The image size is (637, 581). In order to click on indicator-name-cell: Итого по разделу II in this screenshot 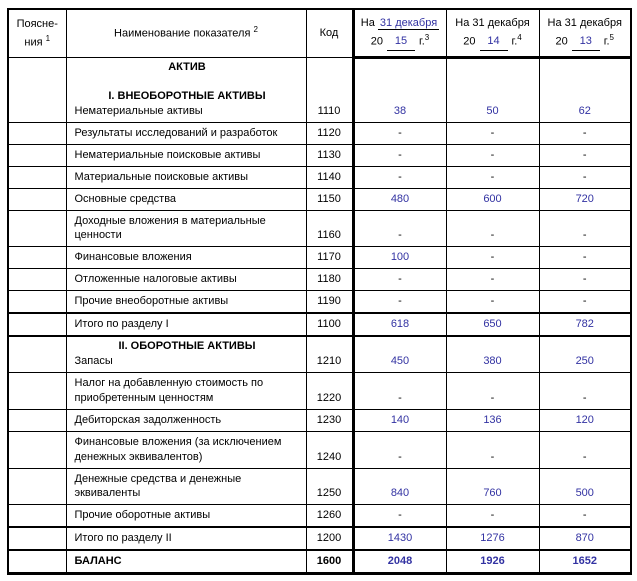, I will do `click(186, 538)`.